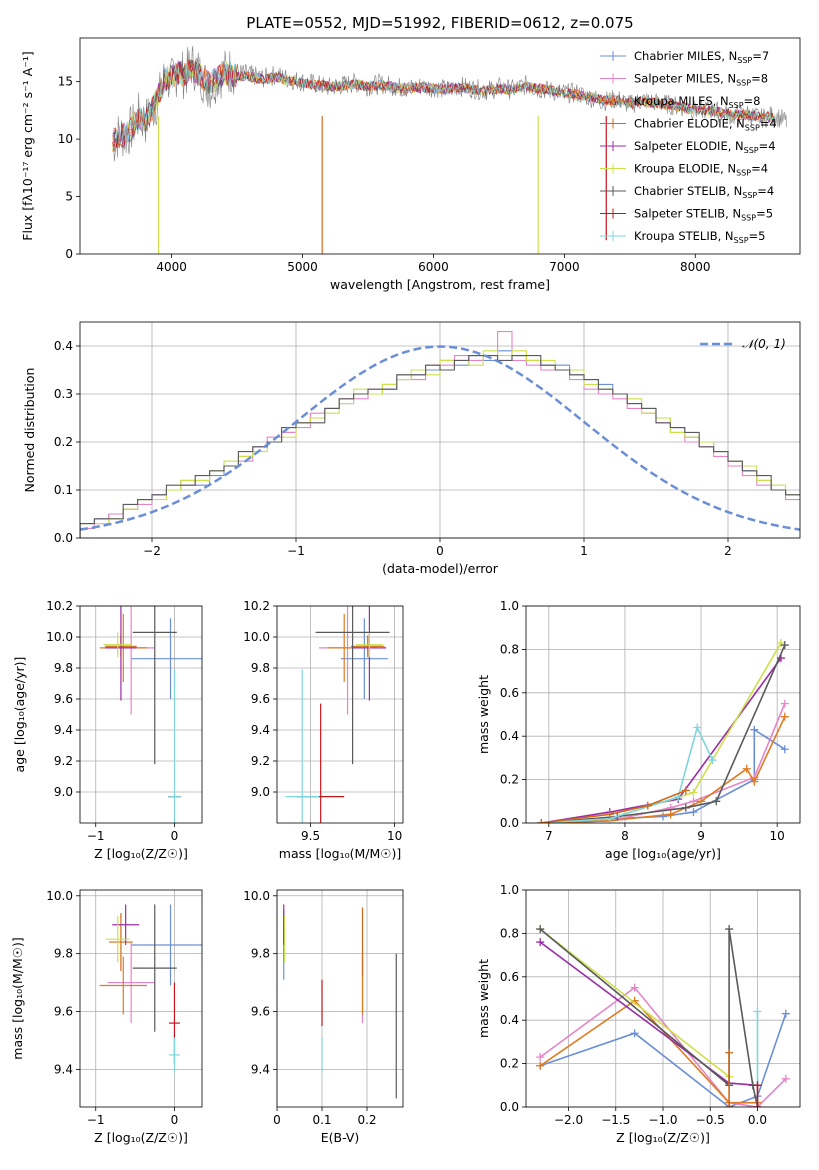 Image resolution: width=819 pixels, height=1170 pixels. Describe the element at coordinates (63, 490) in the screenshot. I see `y-tick-label: 0.1` at that location.